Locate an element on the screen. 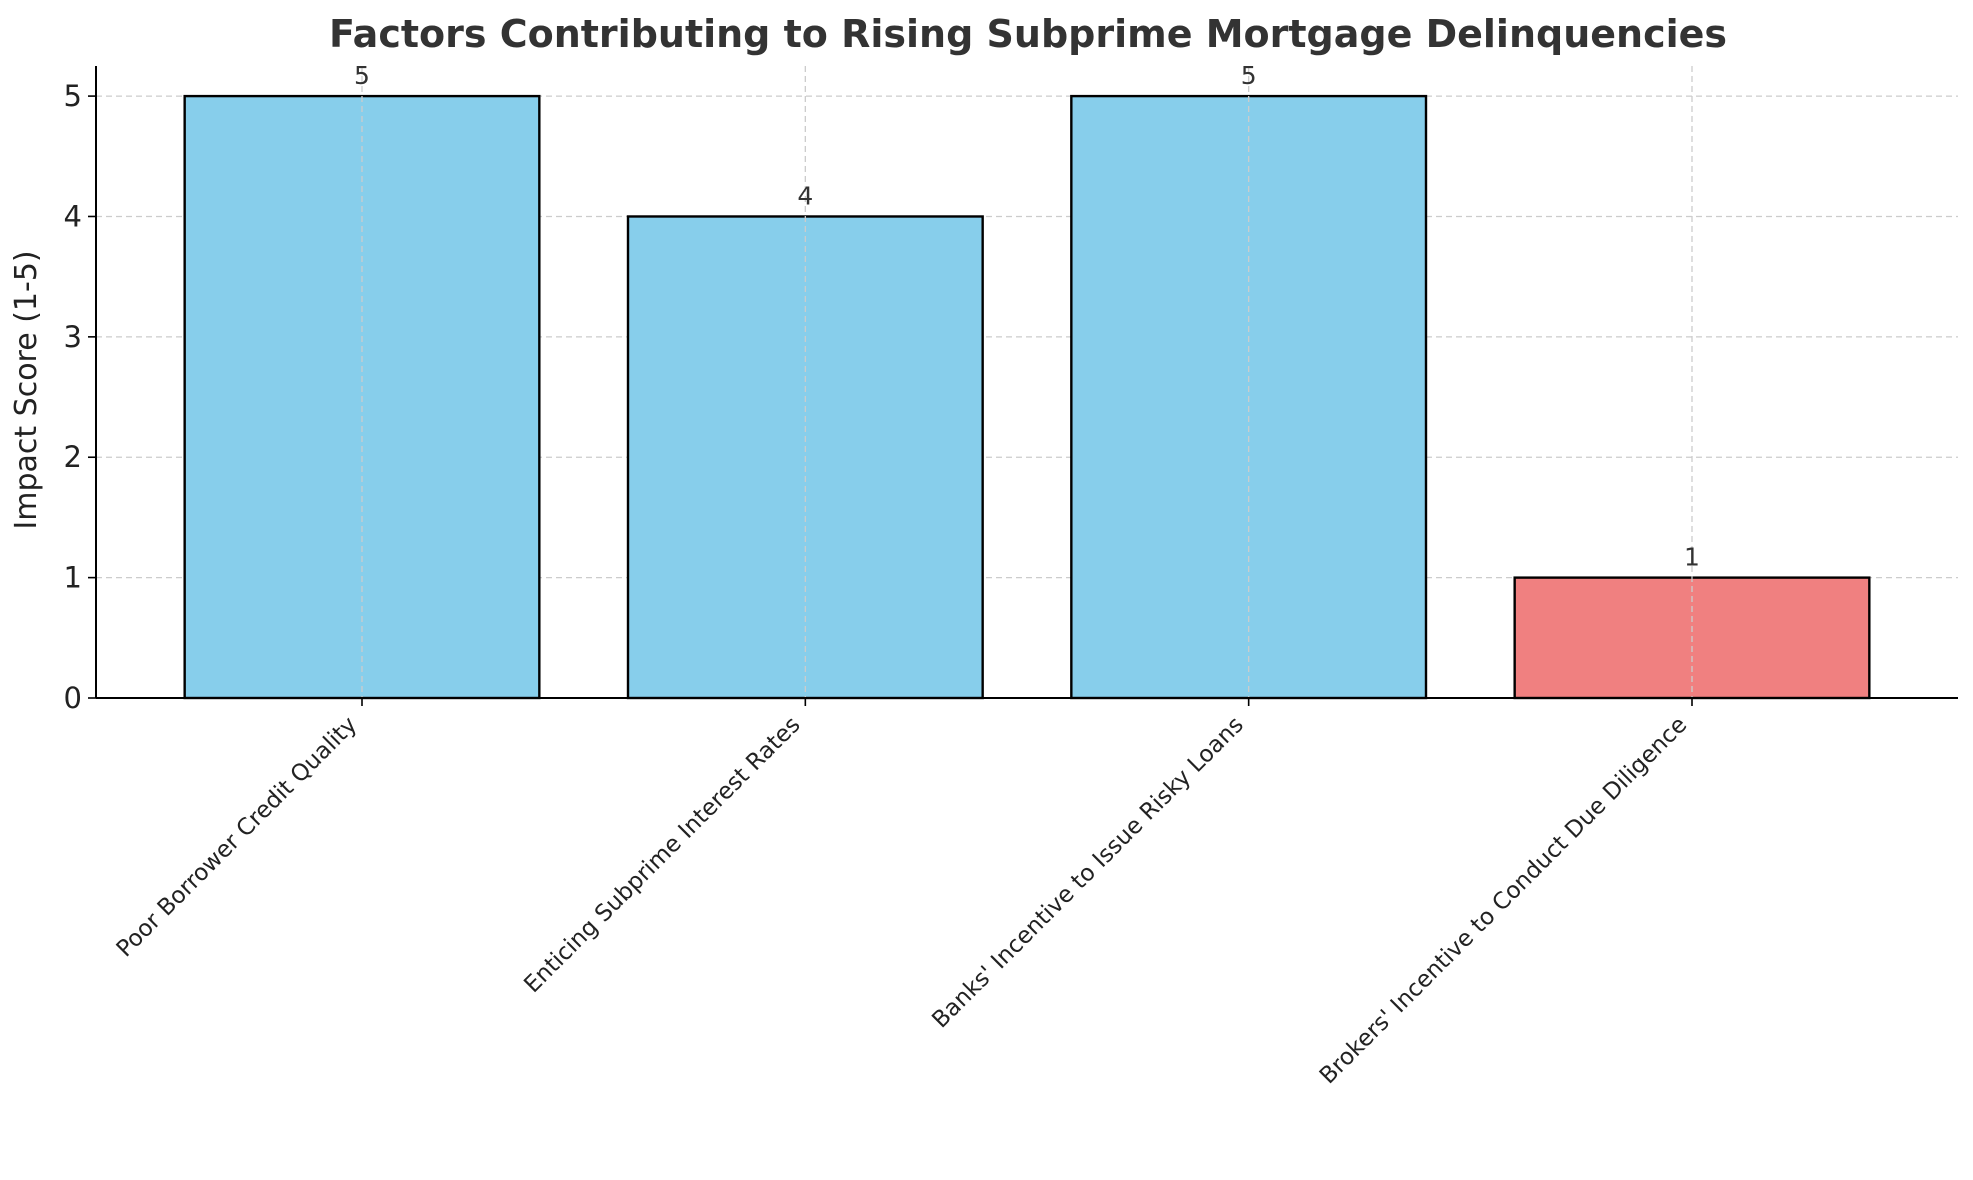 The image size is (1973, 1180). y-tick-label: 0 is located at coordinates (73, 698).